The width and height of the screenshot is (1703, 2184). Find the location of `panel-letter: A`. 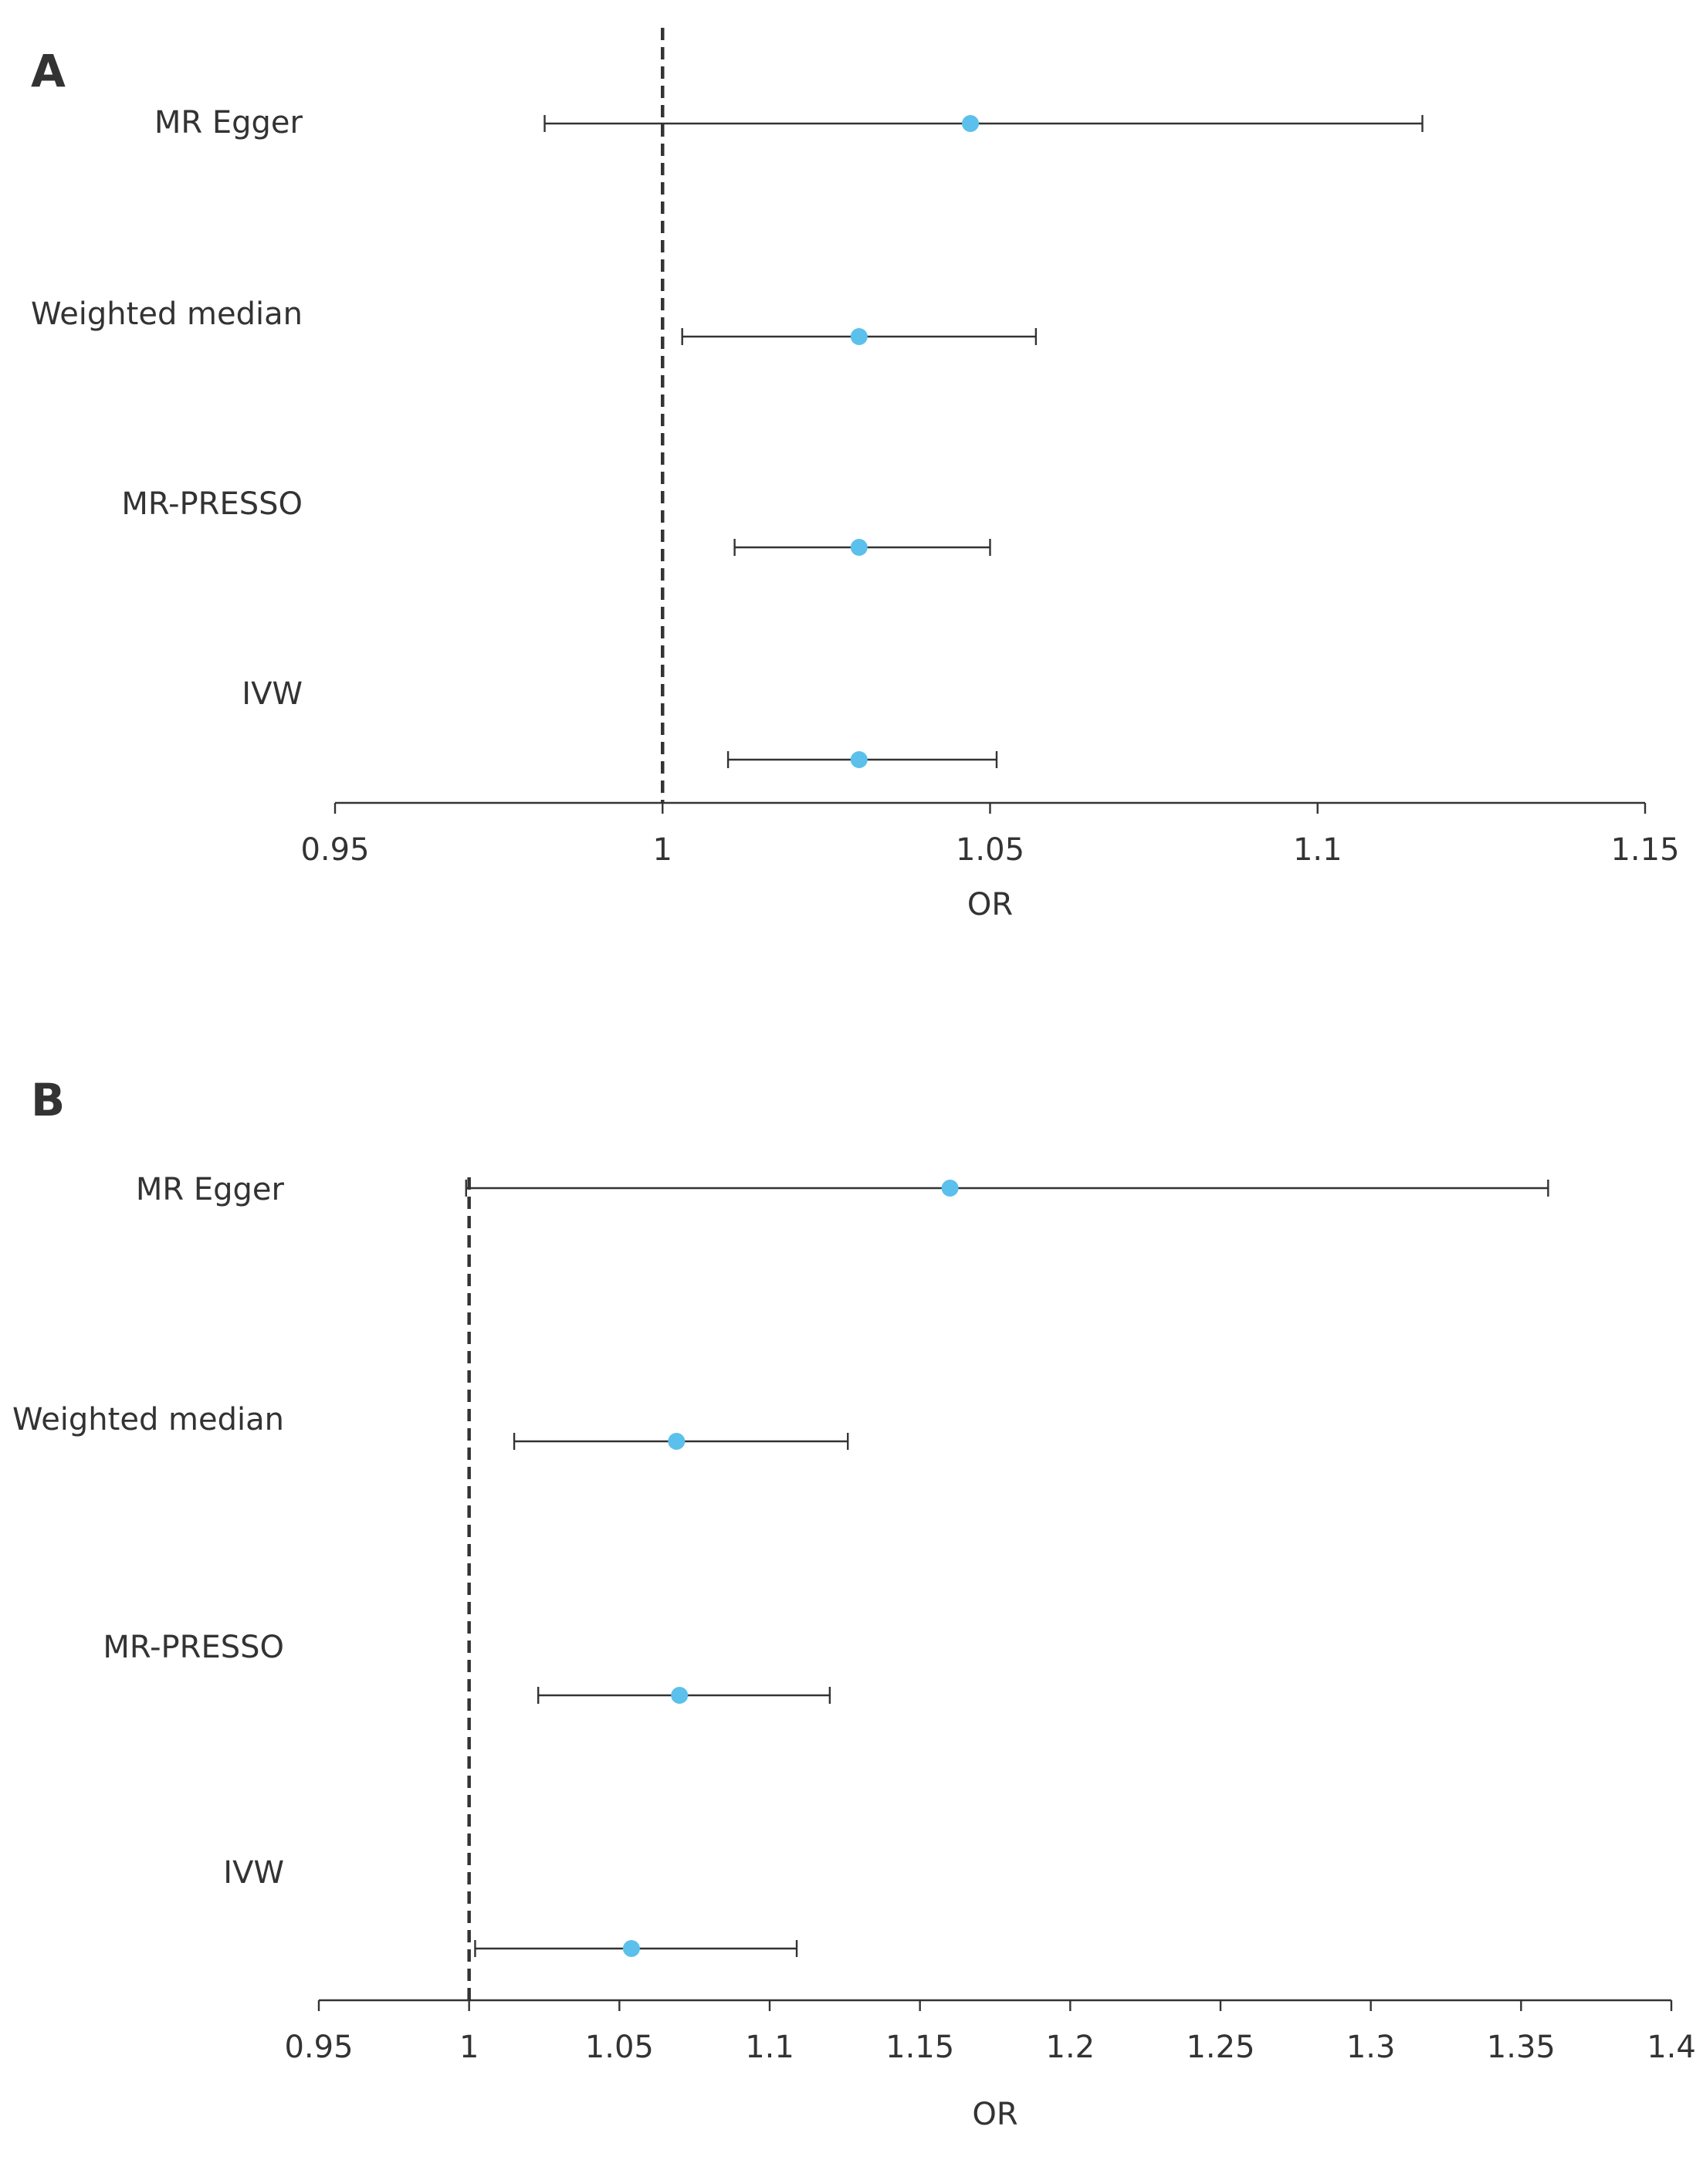

panel-letter: A is located at coordinates (48, 71).